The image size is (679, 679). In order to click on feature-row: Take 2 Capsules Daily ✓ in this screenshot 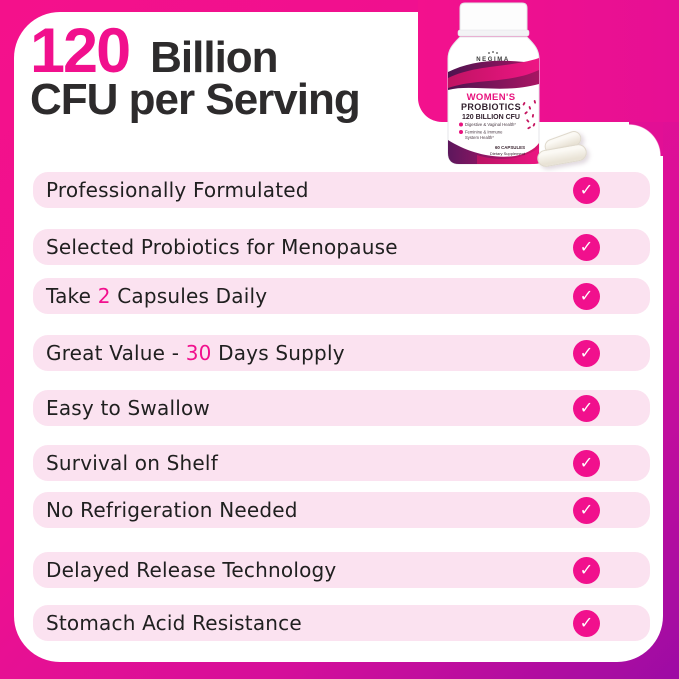, I will do `click(341, 296)`.